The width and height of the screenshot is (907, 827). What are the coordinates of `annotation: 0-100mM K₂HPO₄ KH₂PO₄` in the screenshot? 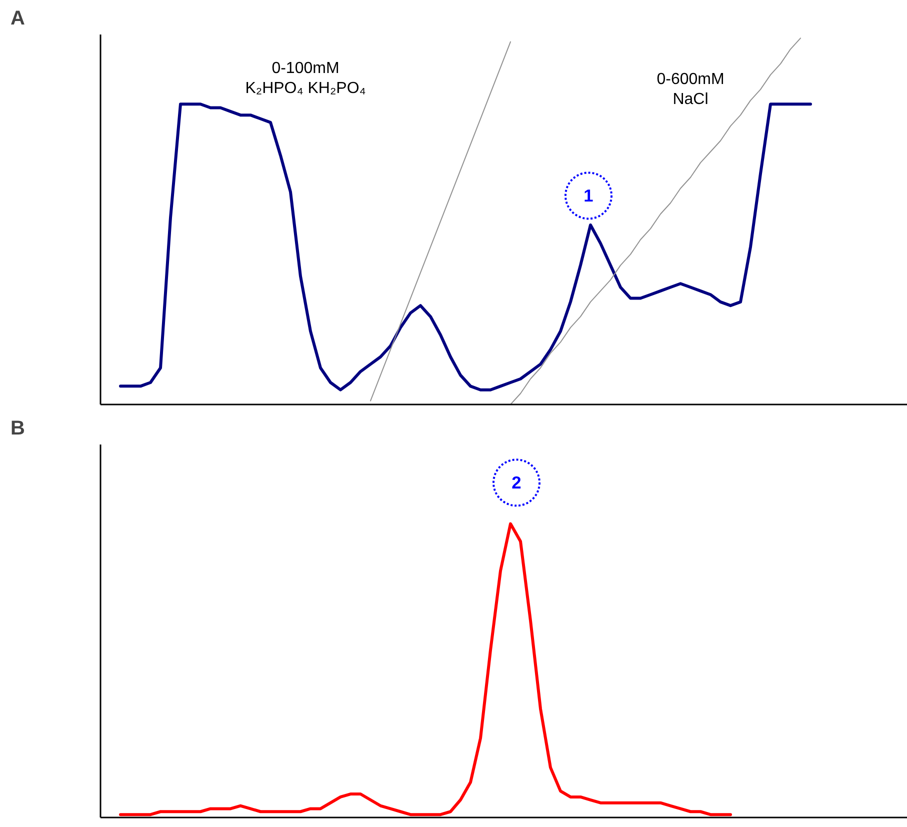 It's located at (305, 79).